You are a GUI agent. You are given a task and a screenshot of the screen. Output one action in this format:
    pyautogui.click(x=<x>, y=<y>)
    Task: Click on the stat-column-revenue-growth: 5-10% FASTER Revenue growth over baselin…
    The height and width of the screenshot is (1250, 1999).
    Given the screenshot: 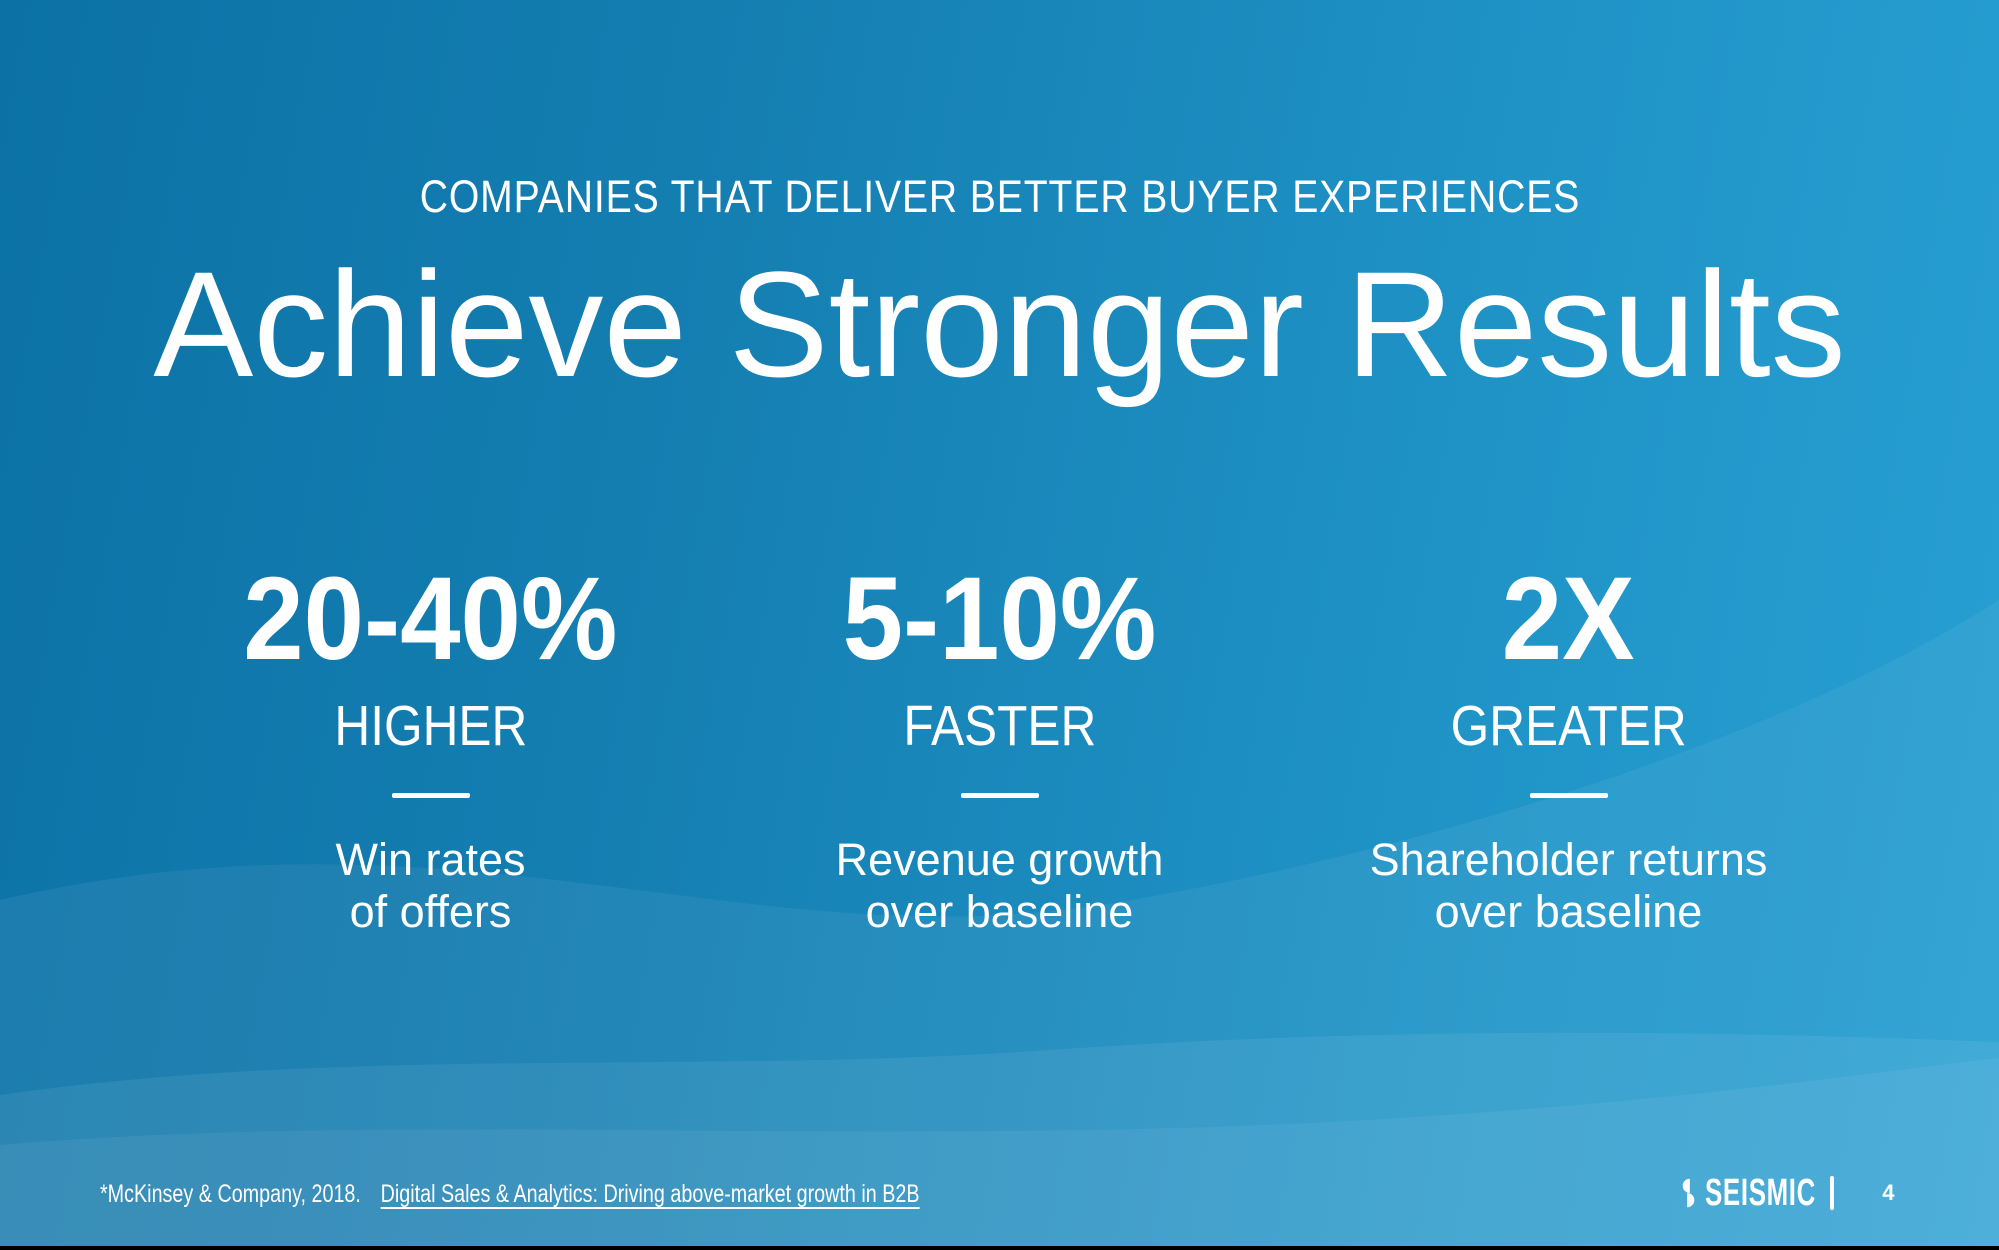 What is the action you would take?
    pyautogui.click(x=999, y=749)
    